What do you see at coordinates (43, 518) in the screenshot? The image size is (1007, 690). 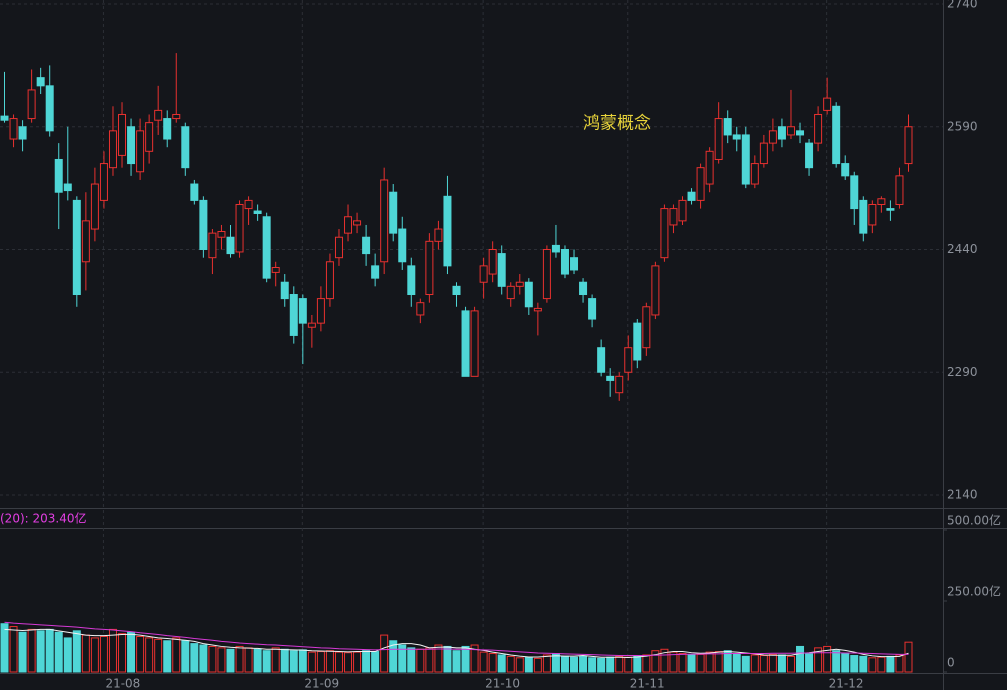 I see `volume-label: (20): 203.40亿` at bounding box center [43, 518].